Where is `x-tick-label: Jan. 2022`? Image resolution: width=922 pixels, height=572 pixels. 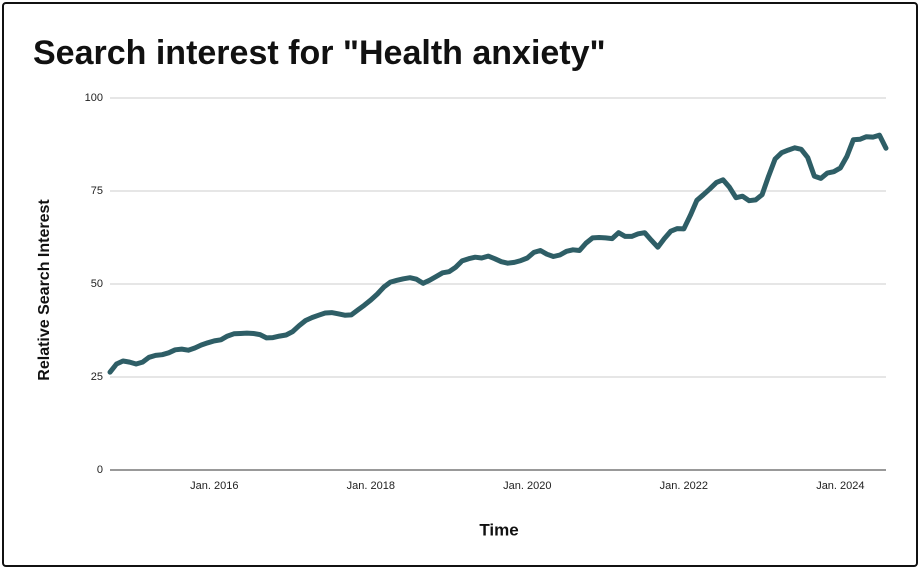
x-tick-label: Jan. 2022 is located at coordinates (684, 486).